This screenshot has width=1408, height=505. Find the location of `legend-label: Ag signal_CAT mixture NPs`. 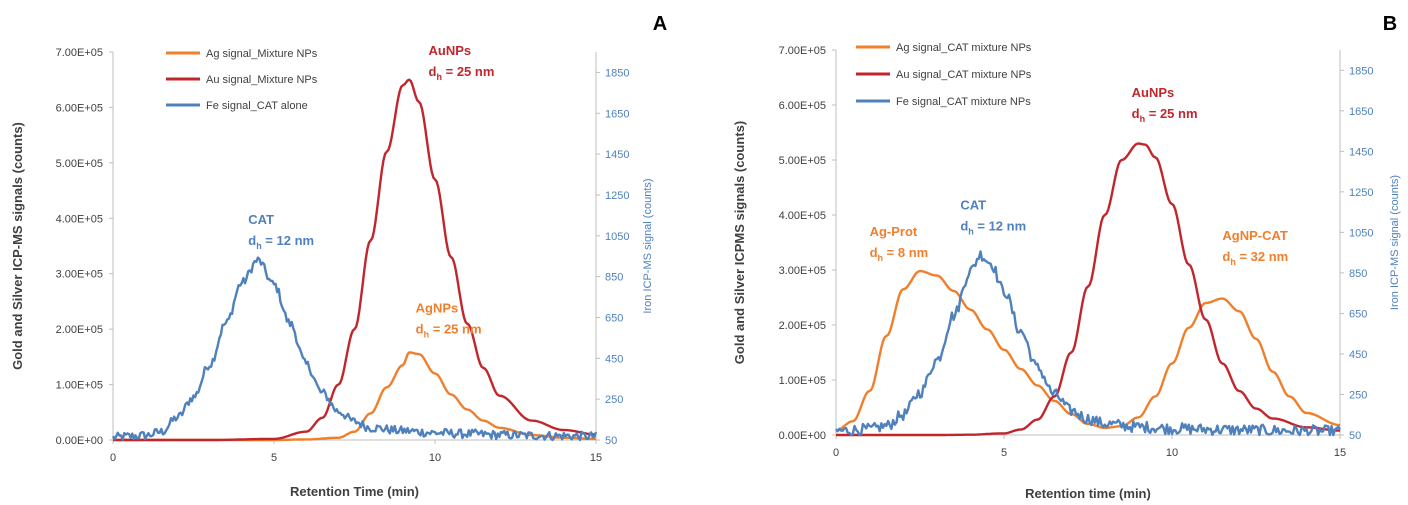

legend-label: Ag signal_CAT mixture NPs is located at coordinates (964, 48).